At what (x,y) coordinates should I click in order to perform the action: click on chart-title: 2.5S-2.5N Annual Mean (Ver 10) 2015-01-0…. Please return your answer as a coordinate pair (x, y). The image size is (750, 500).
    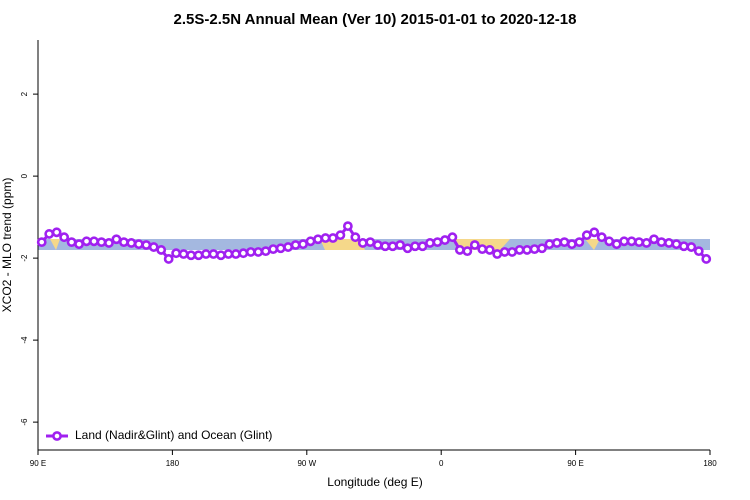
    Looking at the image, I should click on (375, 19).